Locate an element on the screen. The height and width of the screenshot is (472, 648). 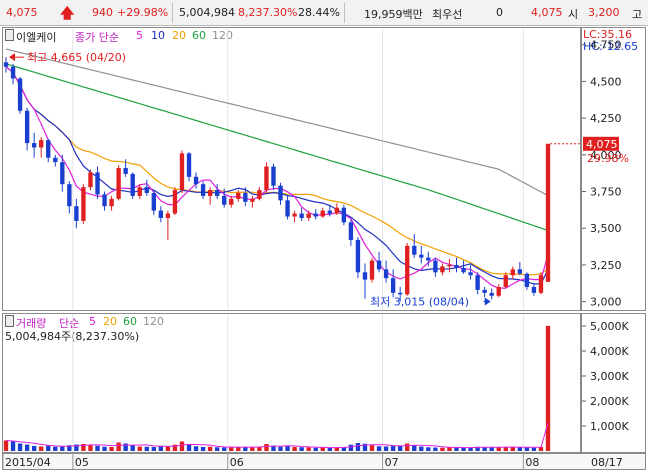
time-axis is located at coordinates (324, 461).